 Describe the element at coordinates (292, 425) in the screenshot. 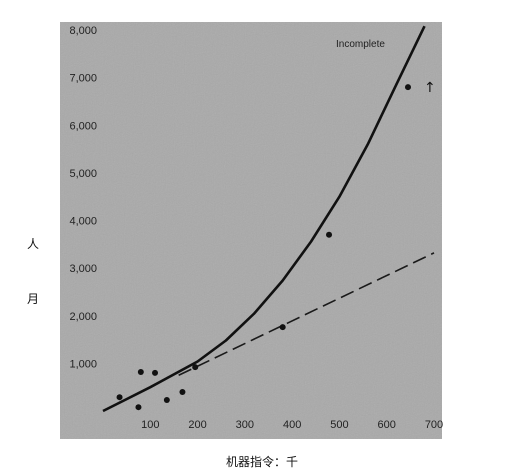

I see `x-tick-label: 400` at that location.